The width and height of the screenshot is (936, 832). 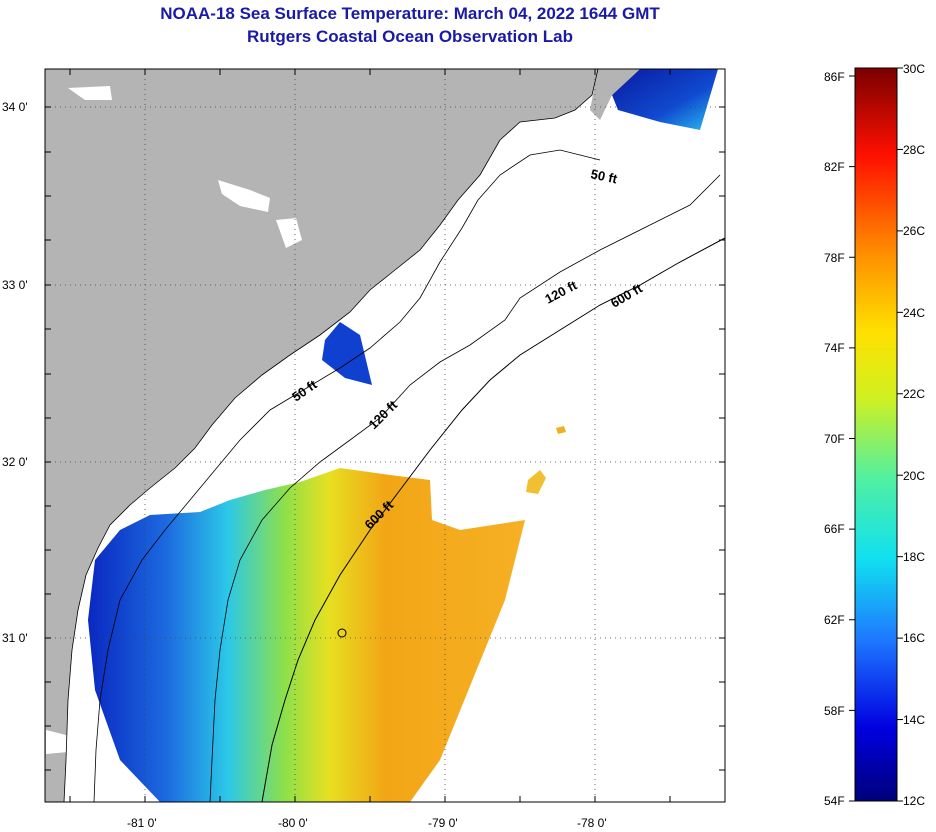 What do you see at coordinates (443, 823) in the screenshot?
I see `lon-label-79: -79 0'` at bounding box center [443, 823].